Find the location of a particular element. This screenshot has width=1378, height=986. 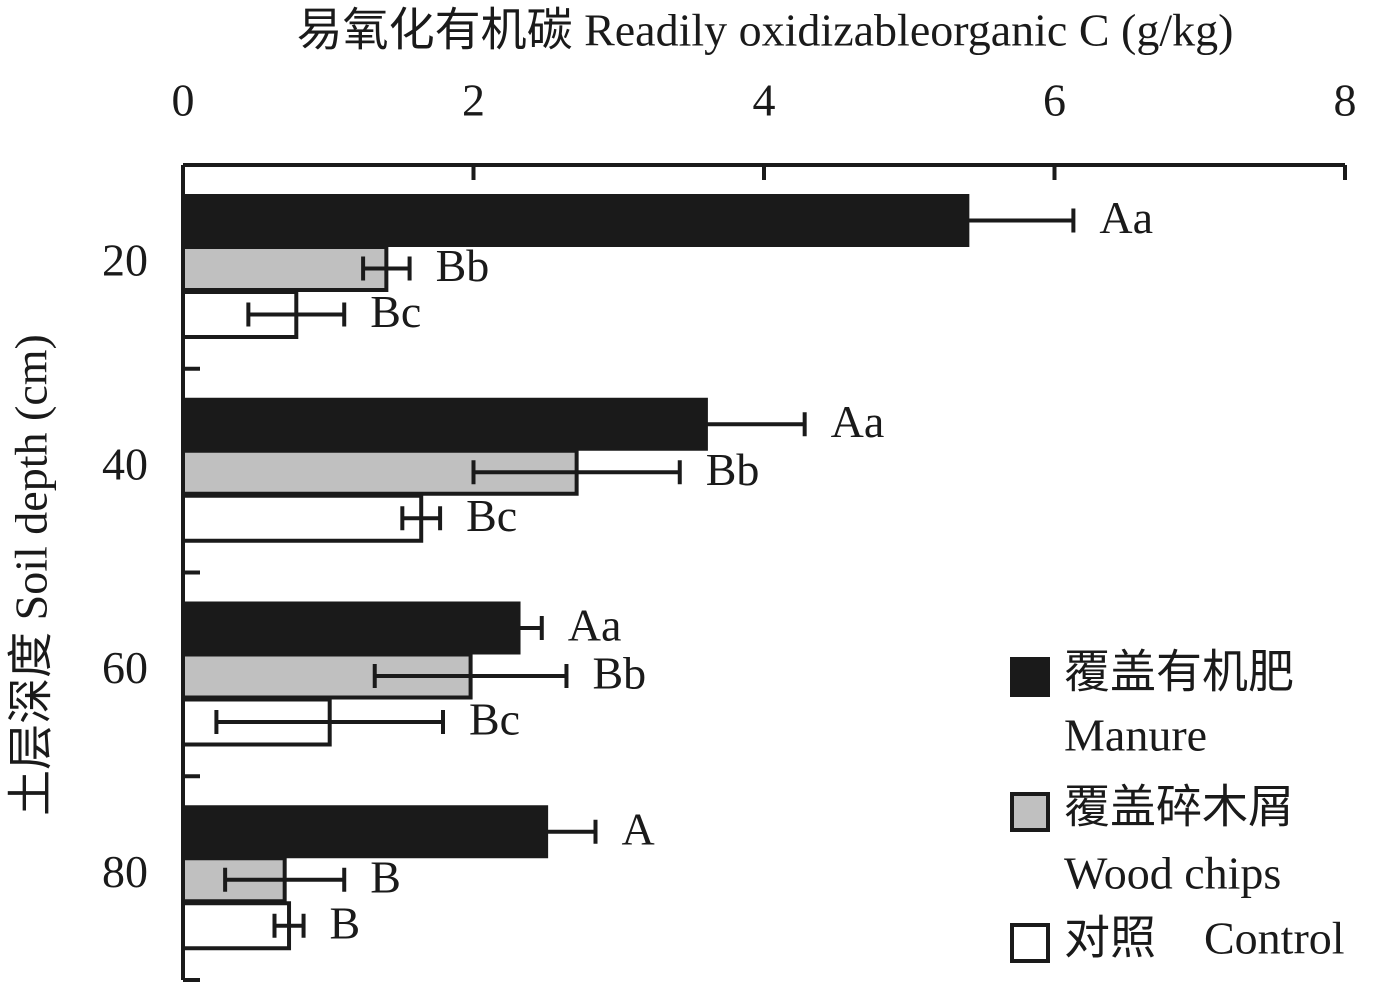

y-tick-label: 80 is located at coordinates (125, 871).